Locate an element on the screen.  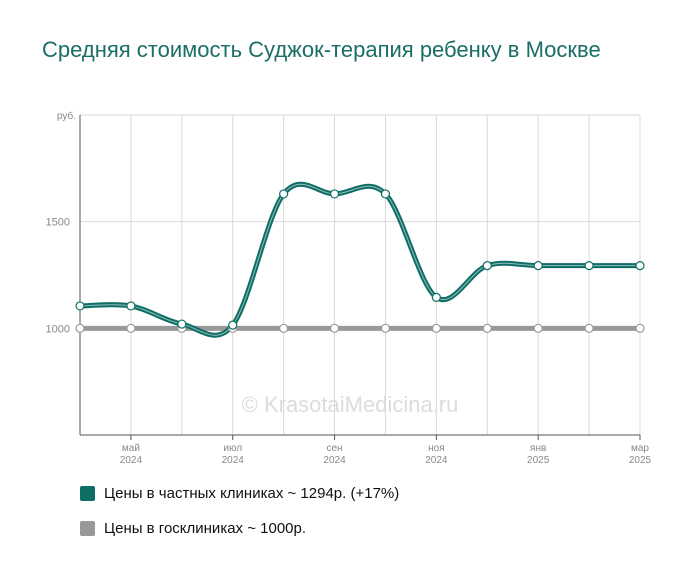
x-tick-label-month: янв is located at coordinates (538, 448).